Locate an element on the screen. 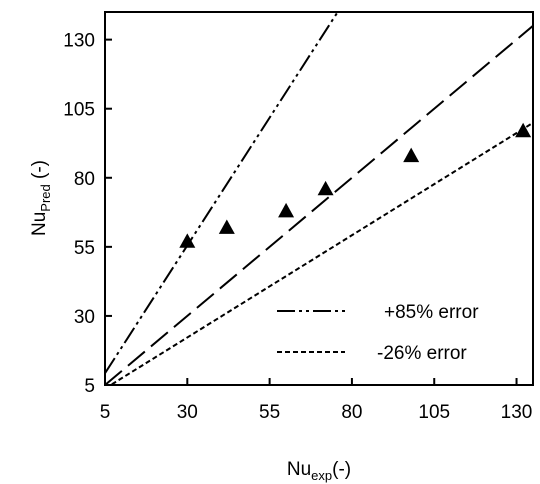  y-tick-label: 130 is located at coordinates (79, 41).